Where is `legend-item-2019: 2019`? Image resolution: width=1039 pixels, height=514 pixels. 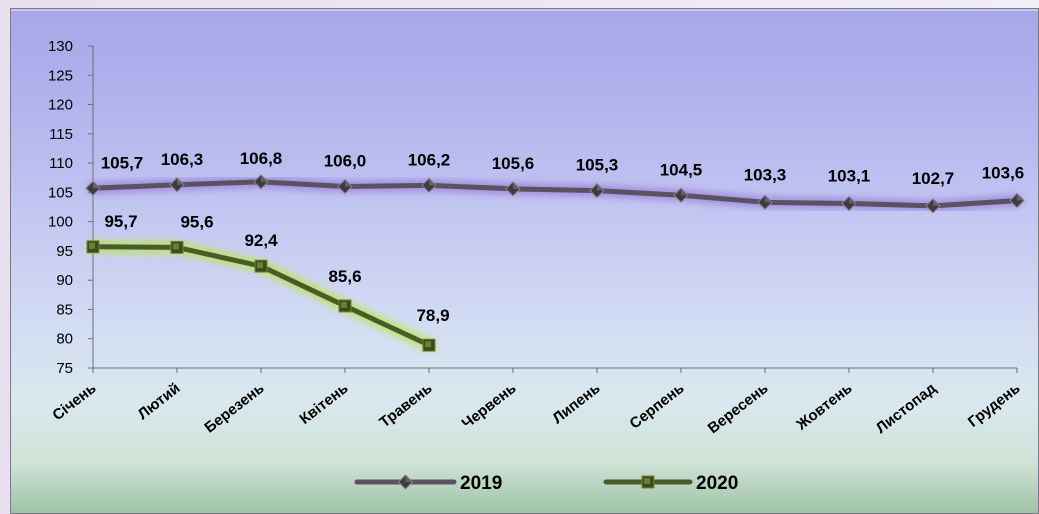
legend-item-2019: 2019 is located at coordinates (428, 483).